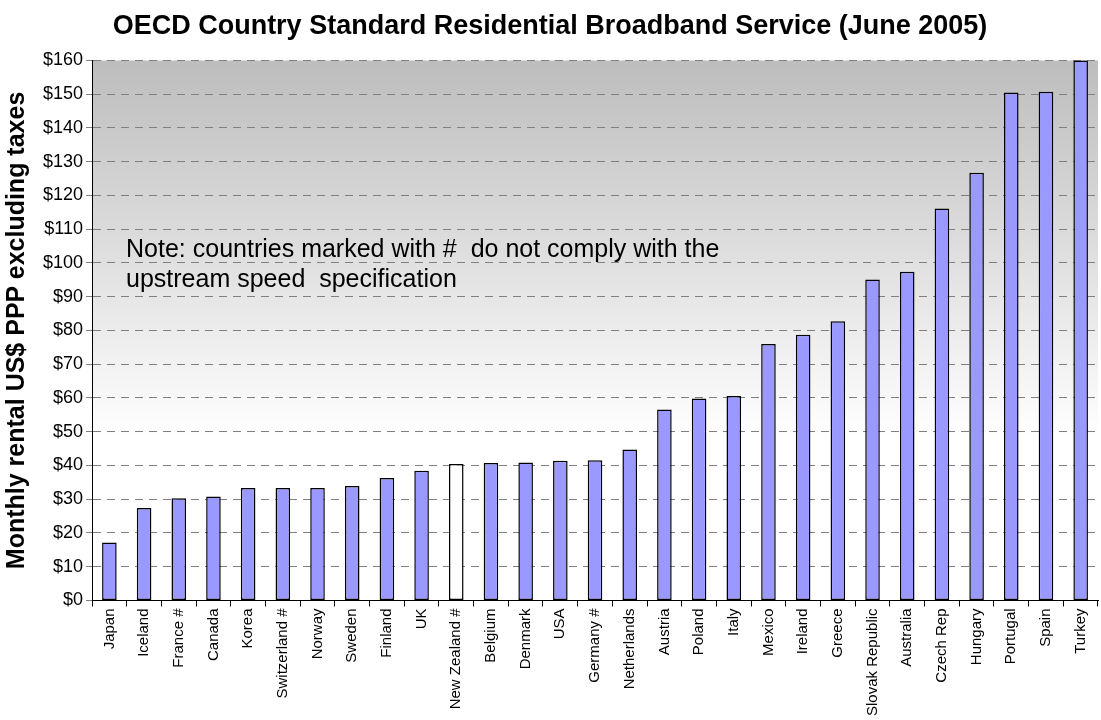 The height and width of the screenshot is (720, 1101). What do you see at coordinates (906, 637) in the screenshot?
I see `x-tick-label: Australia` at bounding box center [906, 637].